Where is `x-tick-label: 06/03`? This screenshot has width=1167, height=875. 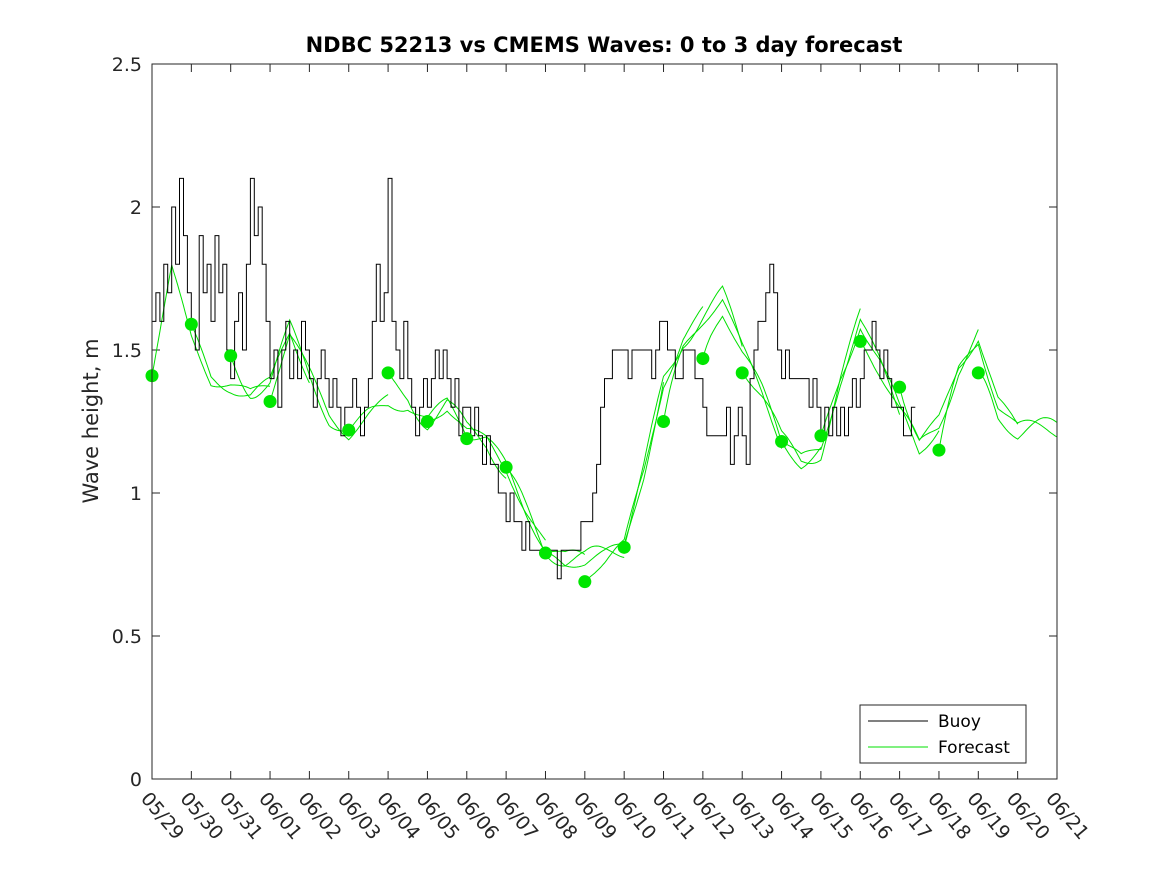 x-tick-label: 06/03 is located at coordinates (359, 816).